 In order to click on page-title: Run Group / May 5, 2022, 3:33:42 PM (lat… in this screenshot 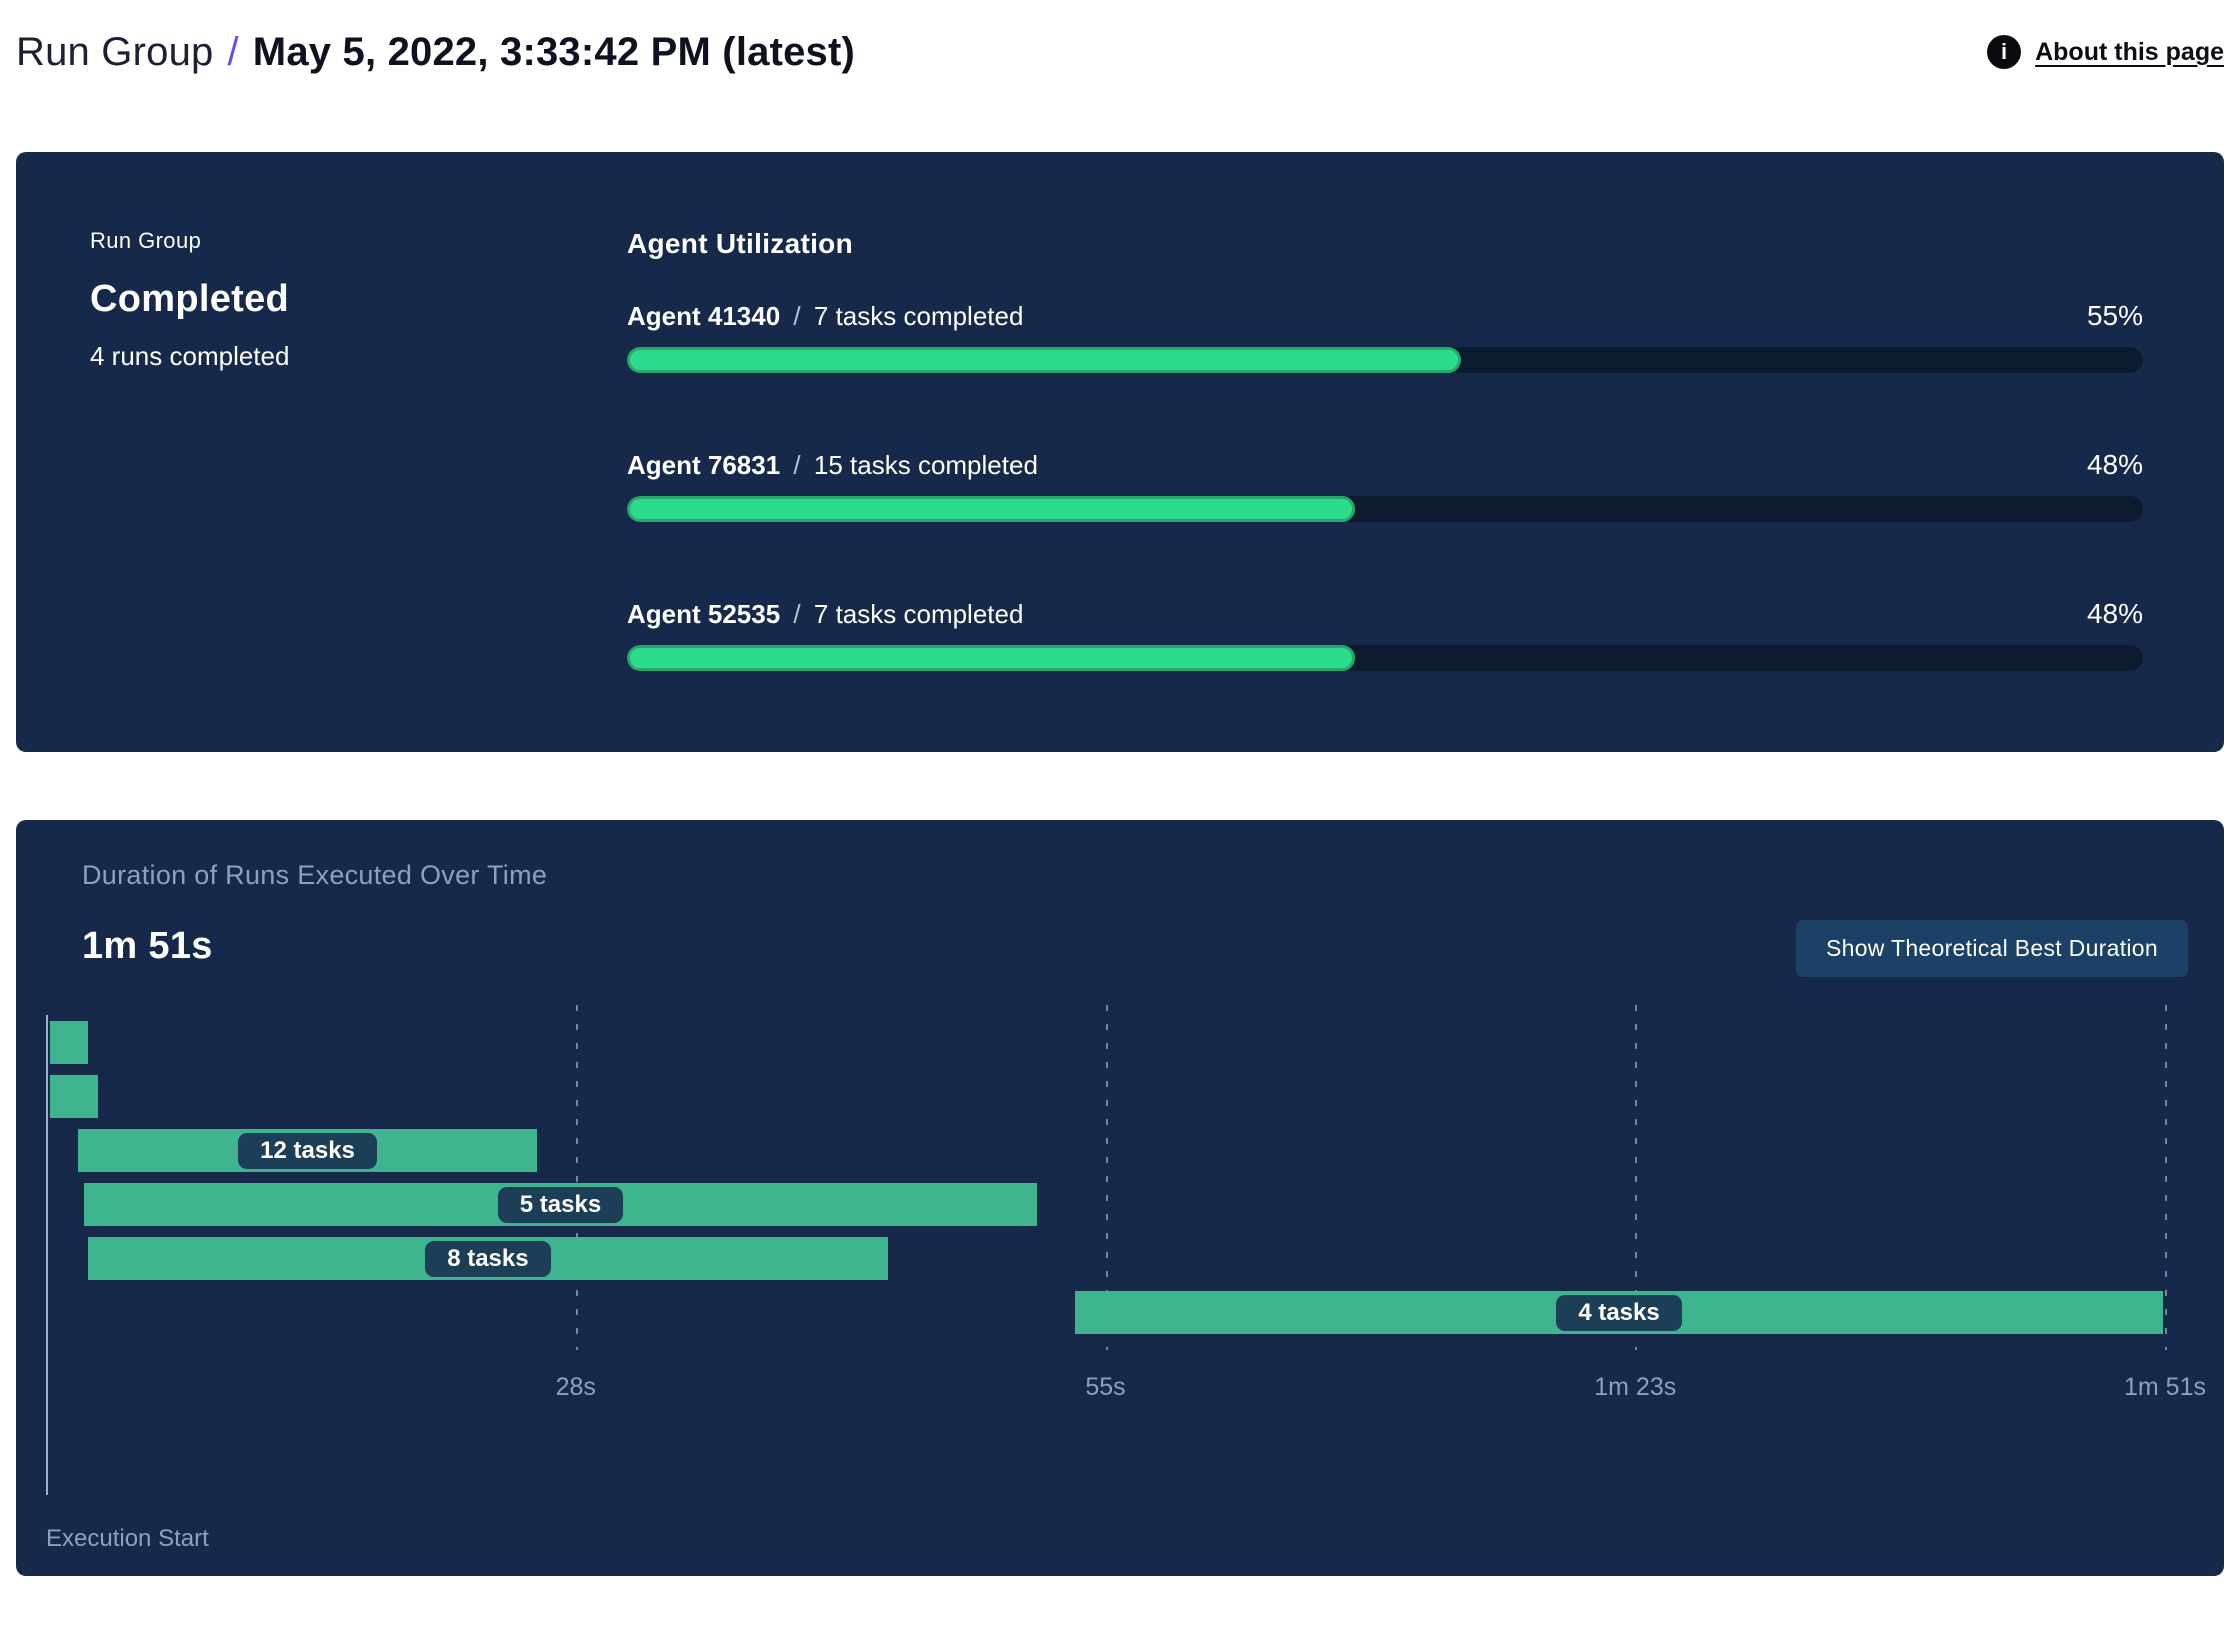, I will do `click(435, 52)`.